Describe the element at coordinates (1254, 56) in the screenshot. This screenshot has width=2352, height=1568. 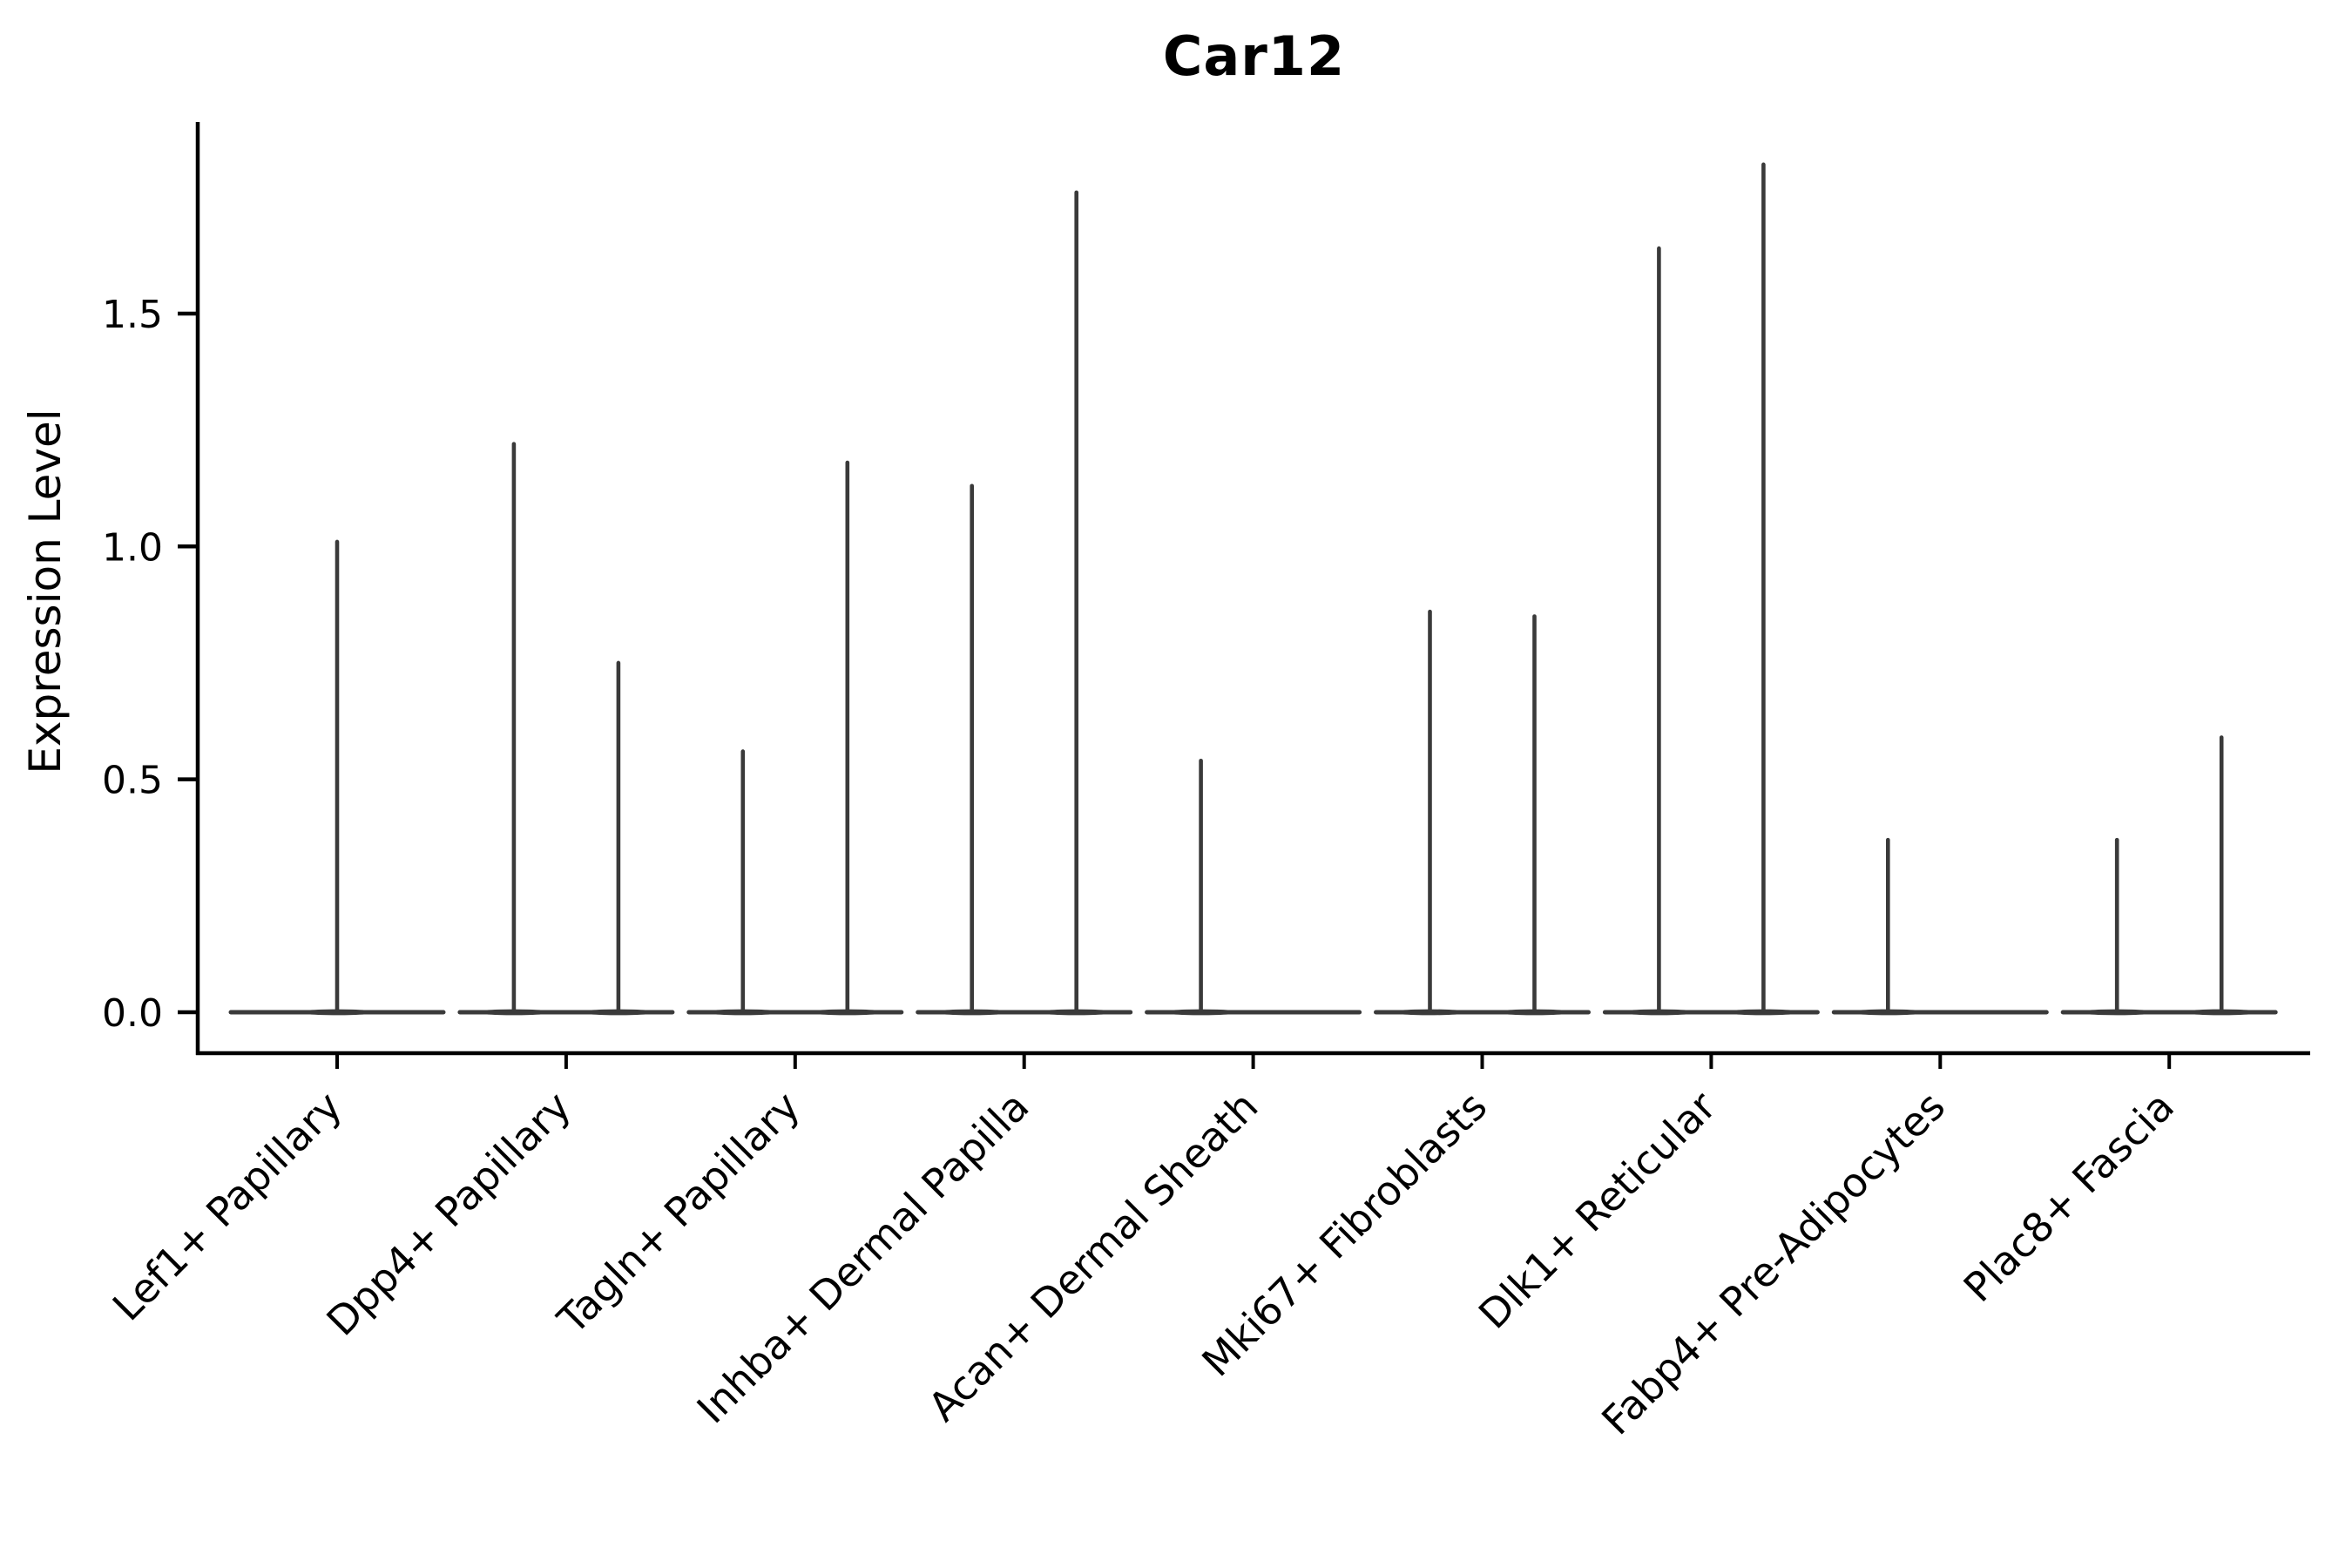
I see `chart-title: Car12` at that location.